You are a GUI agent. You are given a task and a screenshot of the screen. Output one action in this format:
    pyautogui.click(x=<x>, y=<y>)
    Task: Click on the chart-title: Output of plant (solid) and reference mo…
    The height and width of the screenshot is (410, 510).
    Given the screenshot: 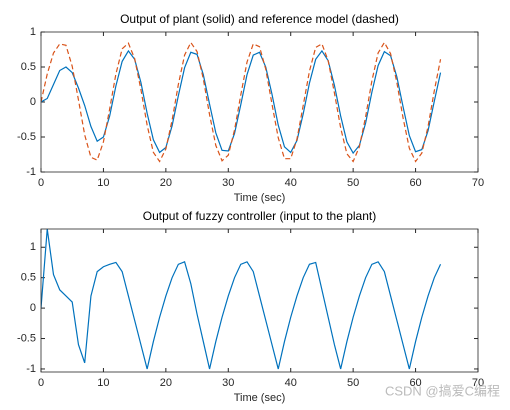 What is the action you would take?
    pyautogui.click(x=259, y=19)
    